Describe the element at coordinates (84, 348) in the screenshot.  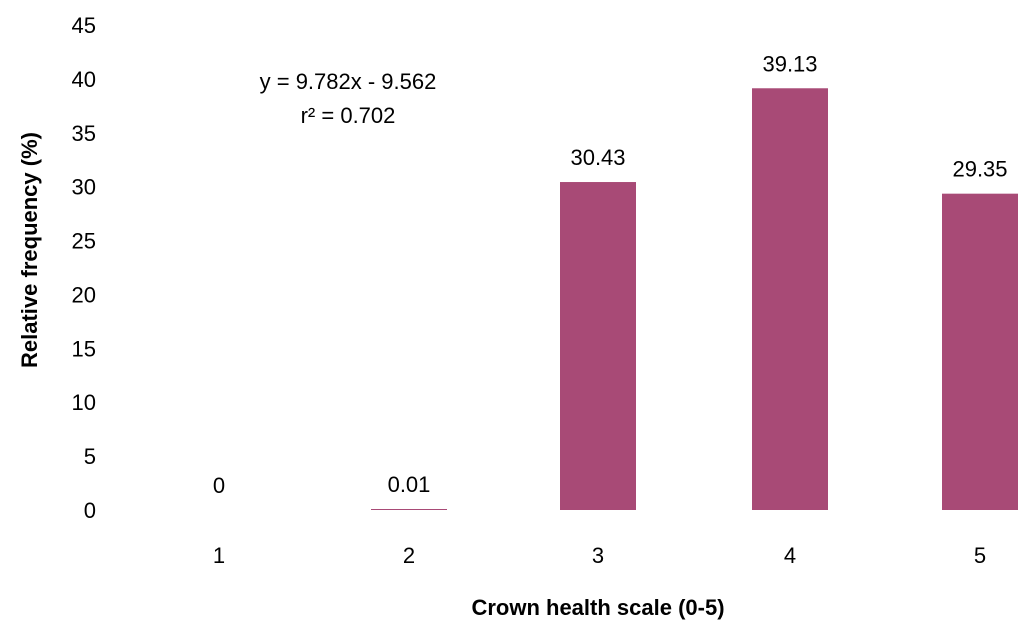
I see `y-tick-label: 15` at that location.